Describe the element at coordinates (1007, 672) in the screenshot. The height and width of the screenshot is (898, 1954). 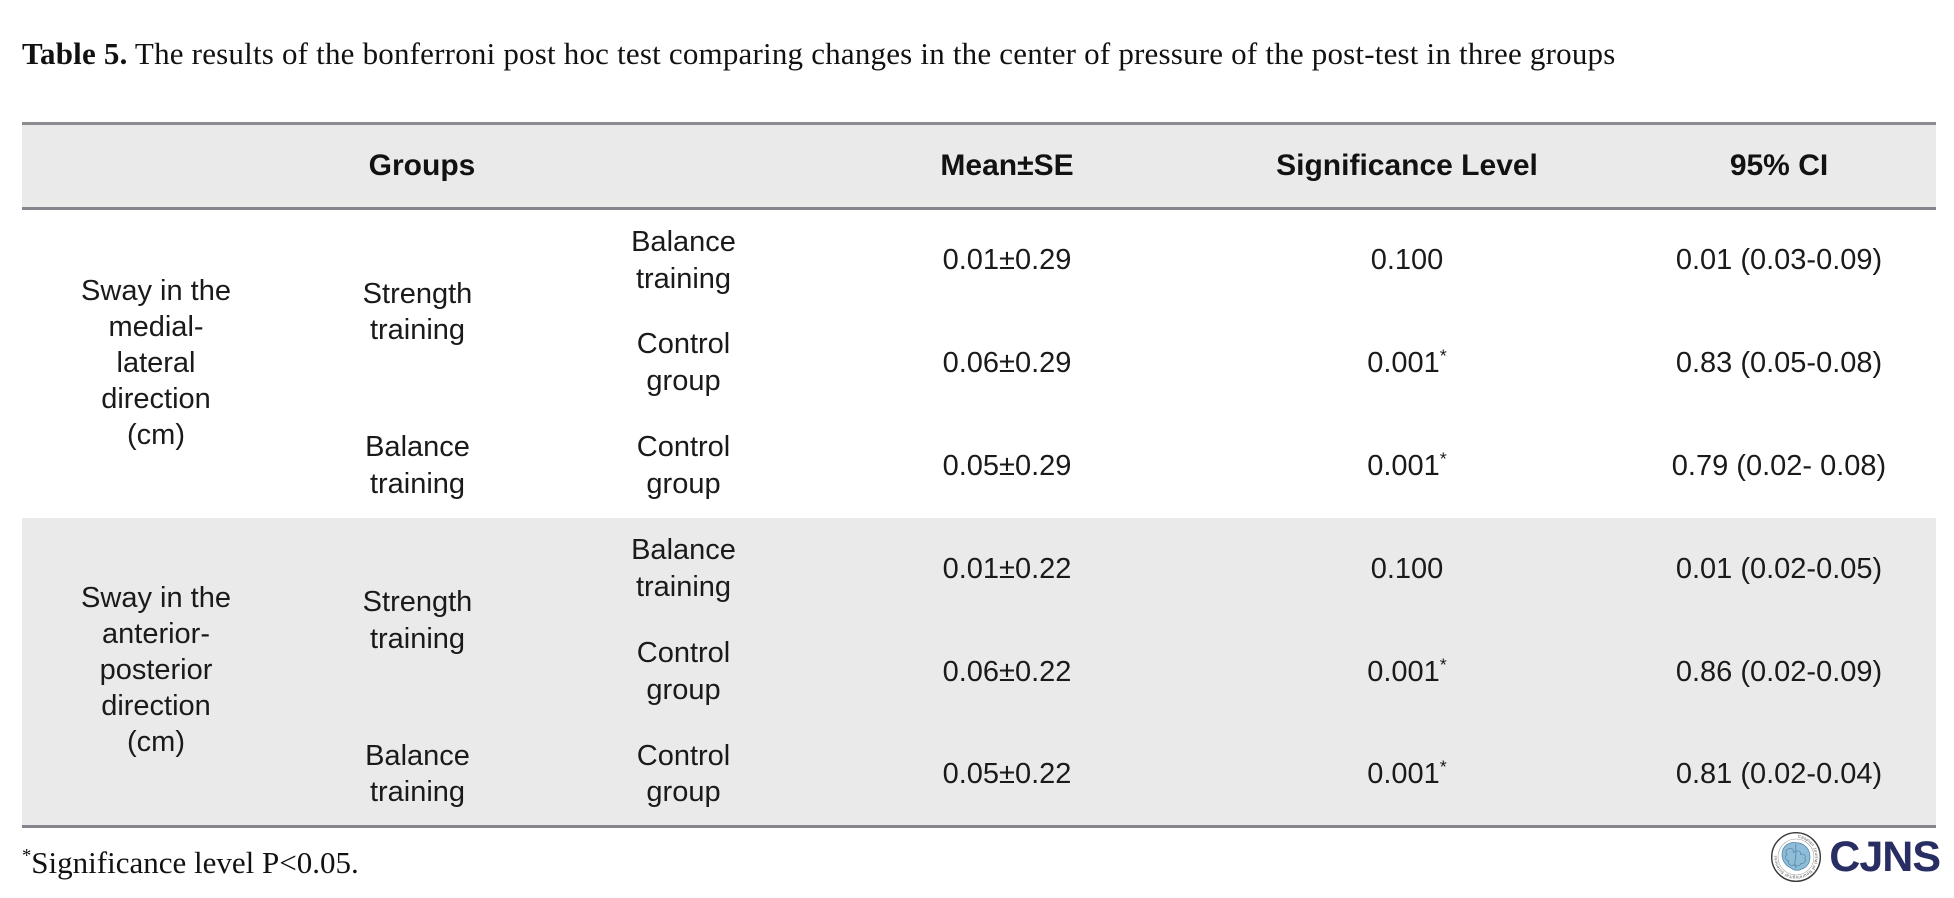
I see `mean-se-cell: 0.06±0.22` at that location.